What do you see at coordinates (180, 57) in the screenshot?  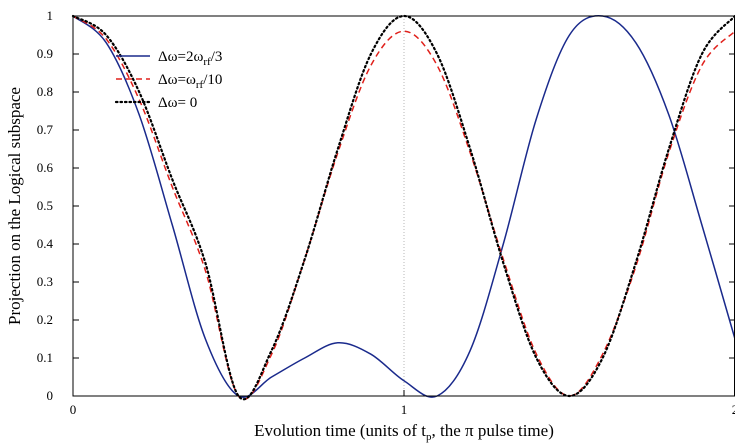 I see `legend-label-main: Δω=2ω` at bounding box center [180, 57].